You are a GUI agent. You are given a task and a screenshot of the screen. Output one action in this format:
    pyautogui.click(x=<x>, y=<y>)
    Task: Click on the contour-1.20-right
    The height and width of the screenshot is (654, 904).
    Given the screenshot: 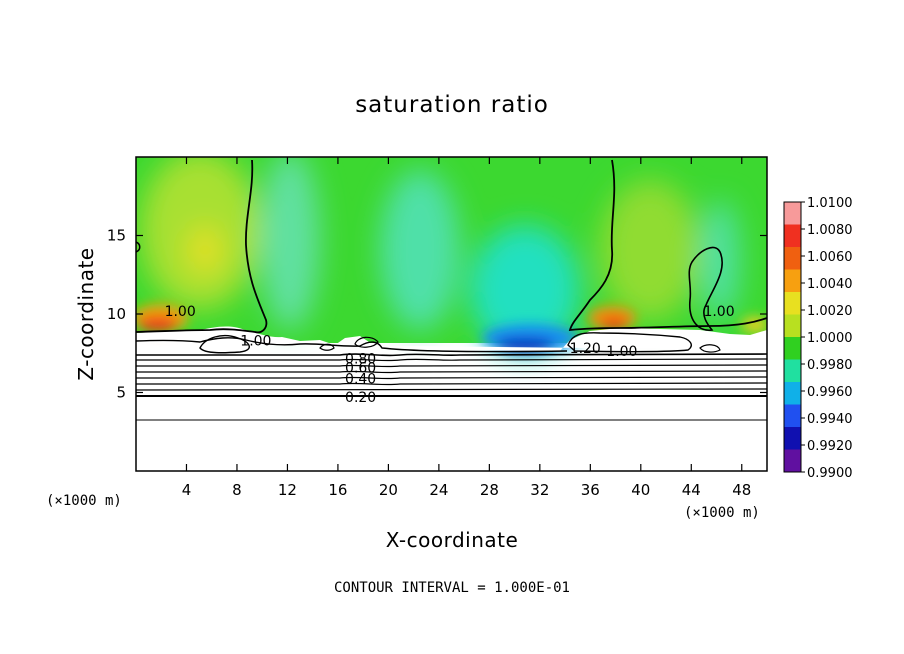 What is the action you would take?
    pyautogui.click(x=629, y=342)
    